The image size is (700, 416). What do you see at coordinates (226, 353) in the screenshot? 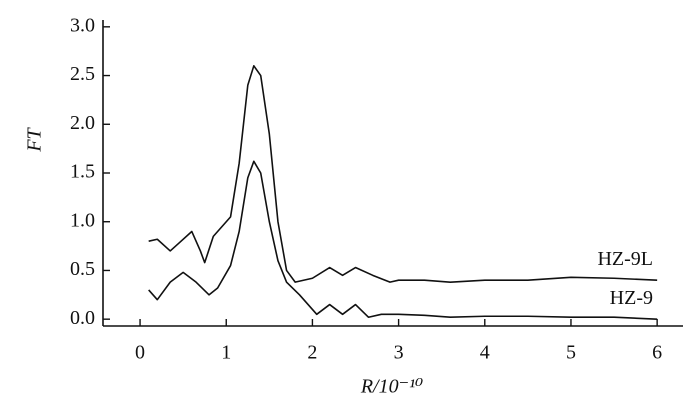
I see `x-tick-label: 1` at bounding box center [226, 353].